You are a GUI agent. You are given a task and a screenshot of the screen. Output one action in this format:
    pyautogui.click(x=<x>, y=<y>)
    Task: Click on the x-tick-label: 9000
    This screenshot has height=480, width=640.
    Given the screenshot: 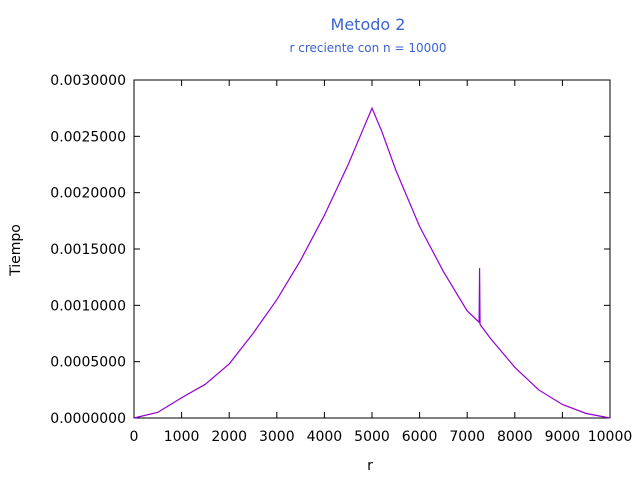 What is the action you would take?
    pyautogui.click(x=563, y=437)
    